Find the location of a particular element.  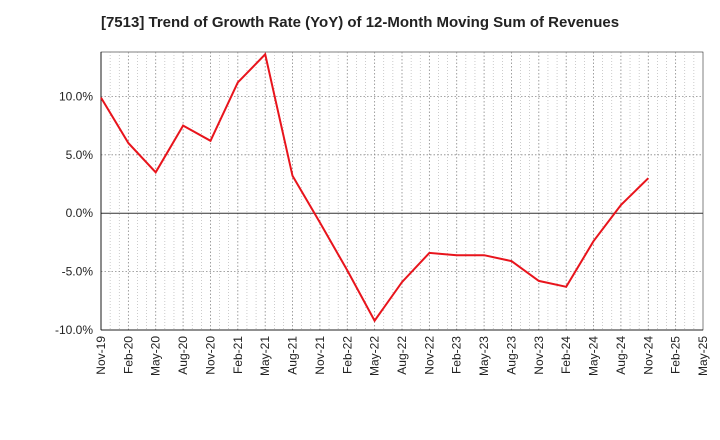

x-tick-label: Aug-20 is located at coordinates (183, 355).